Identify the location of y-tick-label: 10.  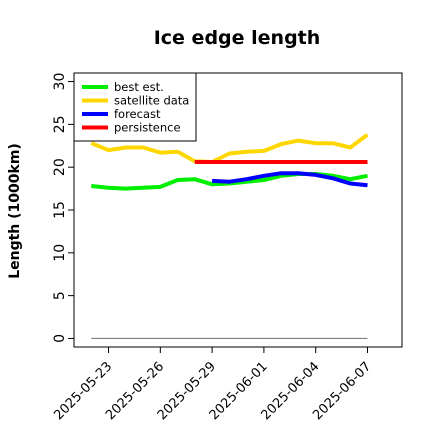
(60, 253).